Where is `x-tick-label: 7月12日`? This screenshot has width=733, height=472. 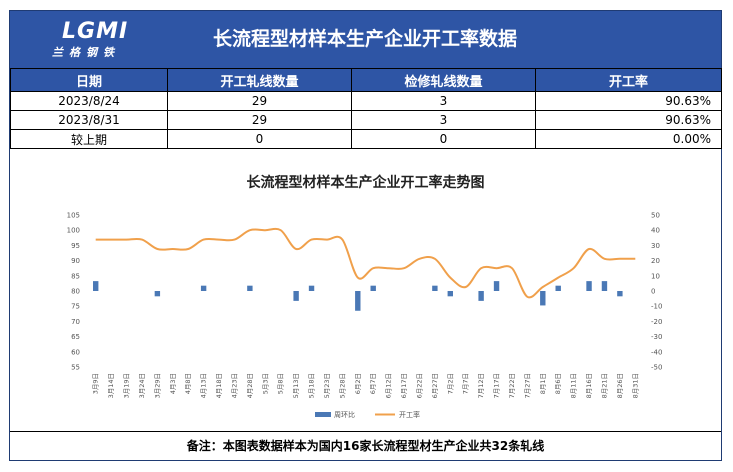 x-tick-label: 7月12日 is located at coordinates (481, 385).